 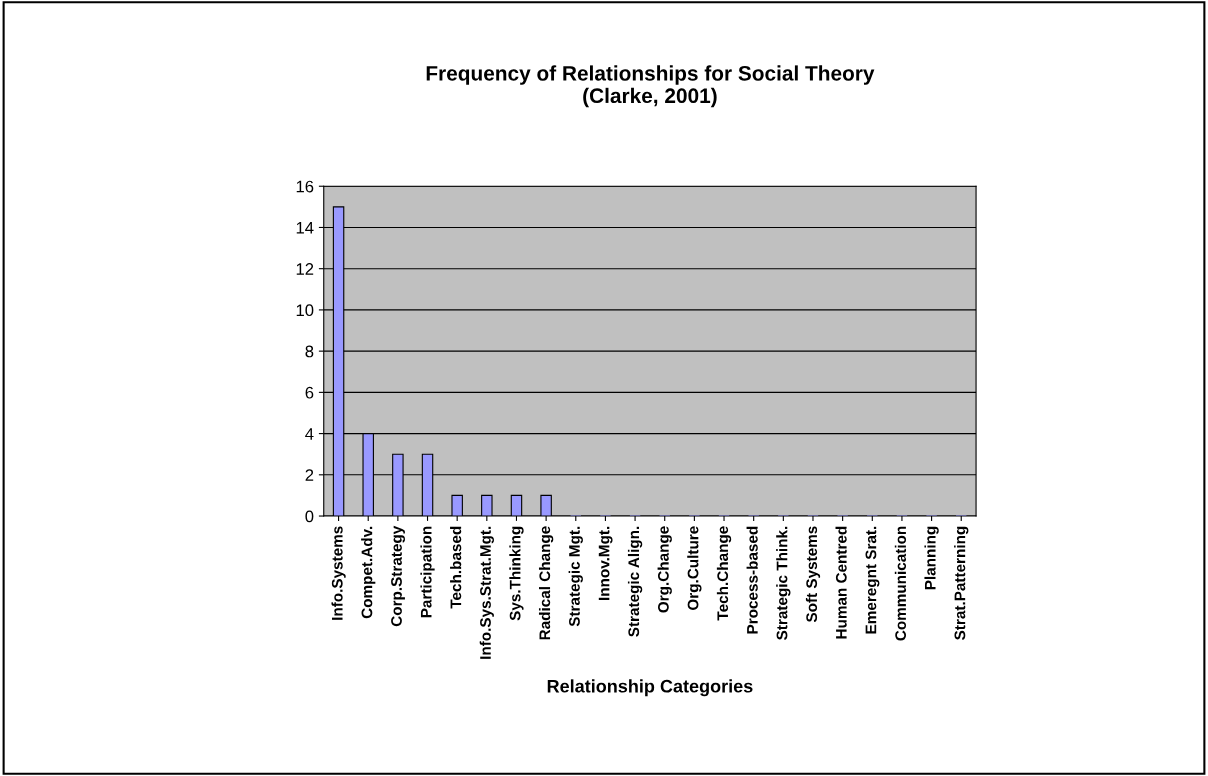 I want to click on x-tick-label: Tech.based, so click(x=456, y=567).